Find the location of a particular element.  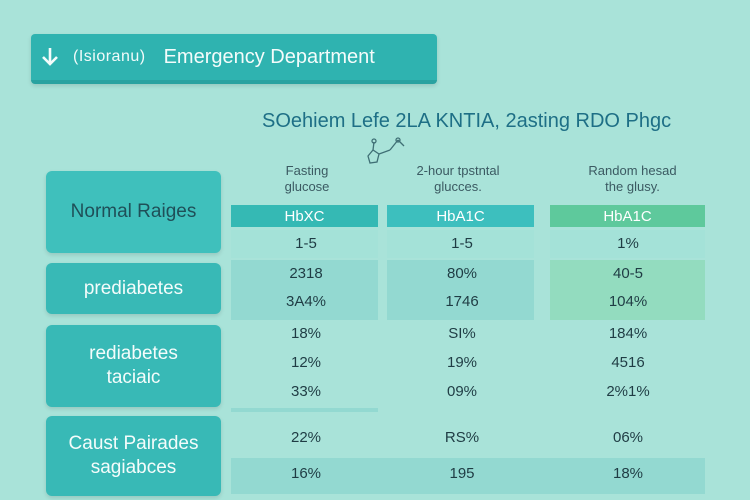

column-badge-1: HbXC is located at coordinates (304, 216).